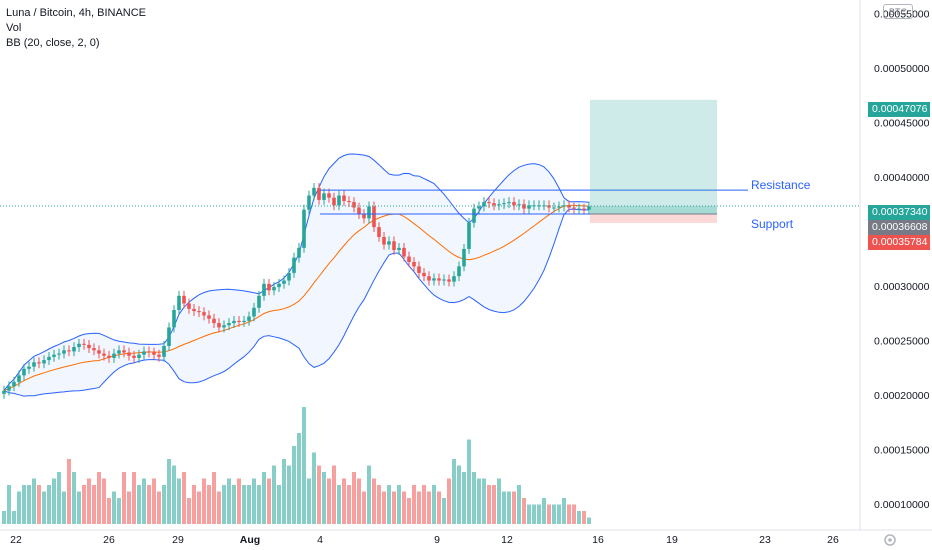 The image size is (932, 550). I want to click on y-tick-label: 0.00055000, so click(902, 15).